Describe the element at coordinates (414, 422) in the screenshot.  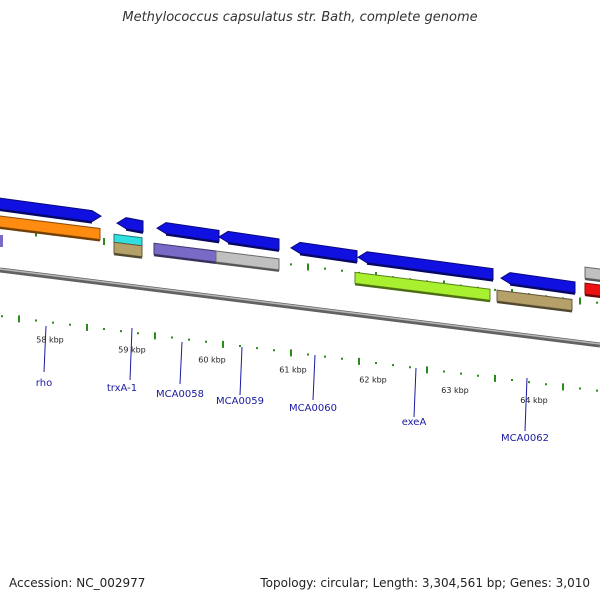
I see `gene-label: exeA` at that location.